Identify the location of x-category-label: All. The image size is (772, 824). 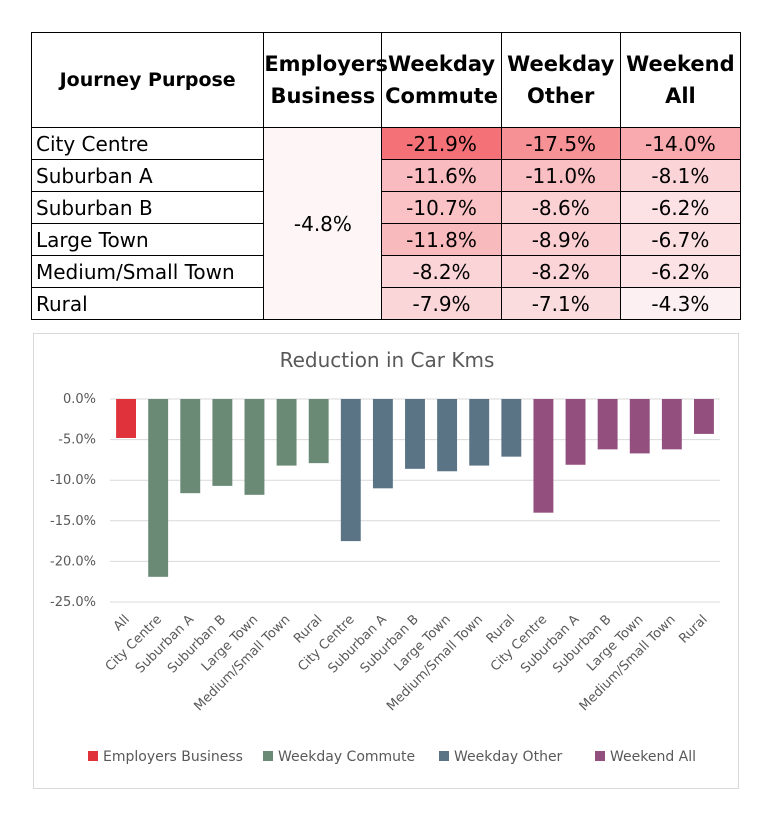
(122, 623).